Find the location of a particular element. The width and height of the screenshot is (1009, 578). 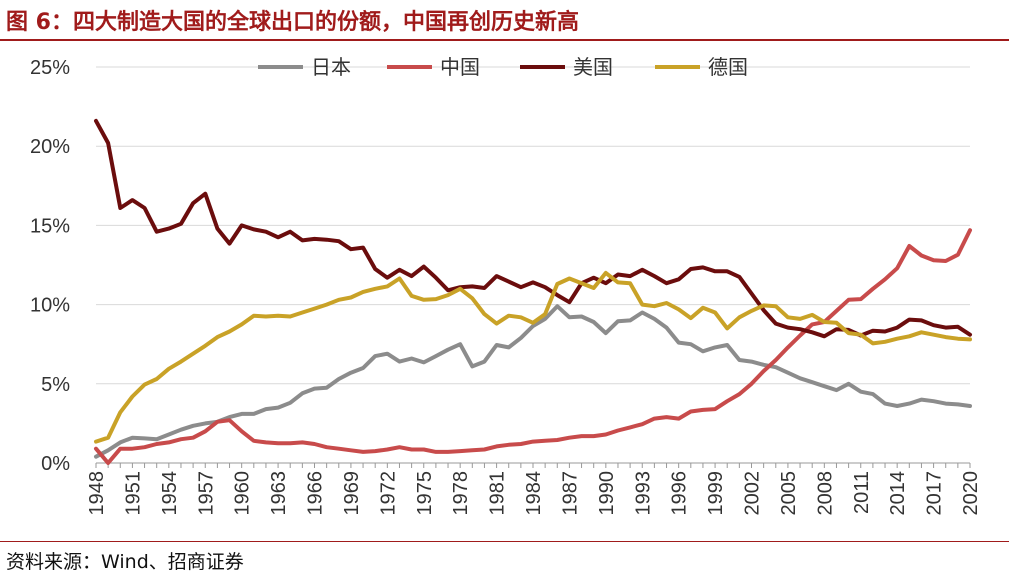

x-tick-label: 1975 is located at coordinates (425, 493).